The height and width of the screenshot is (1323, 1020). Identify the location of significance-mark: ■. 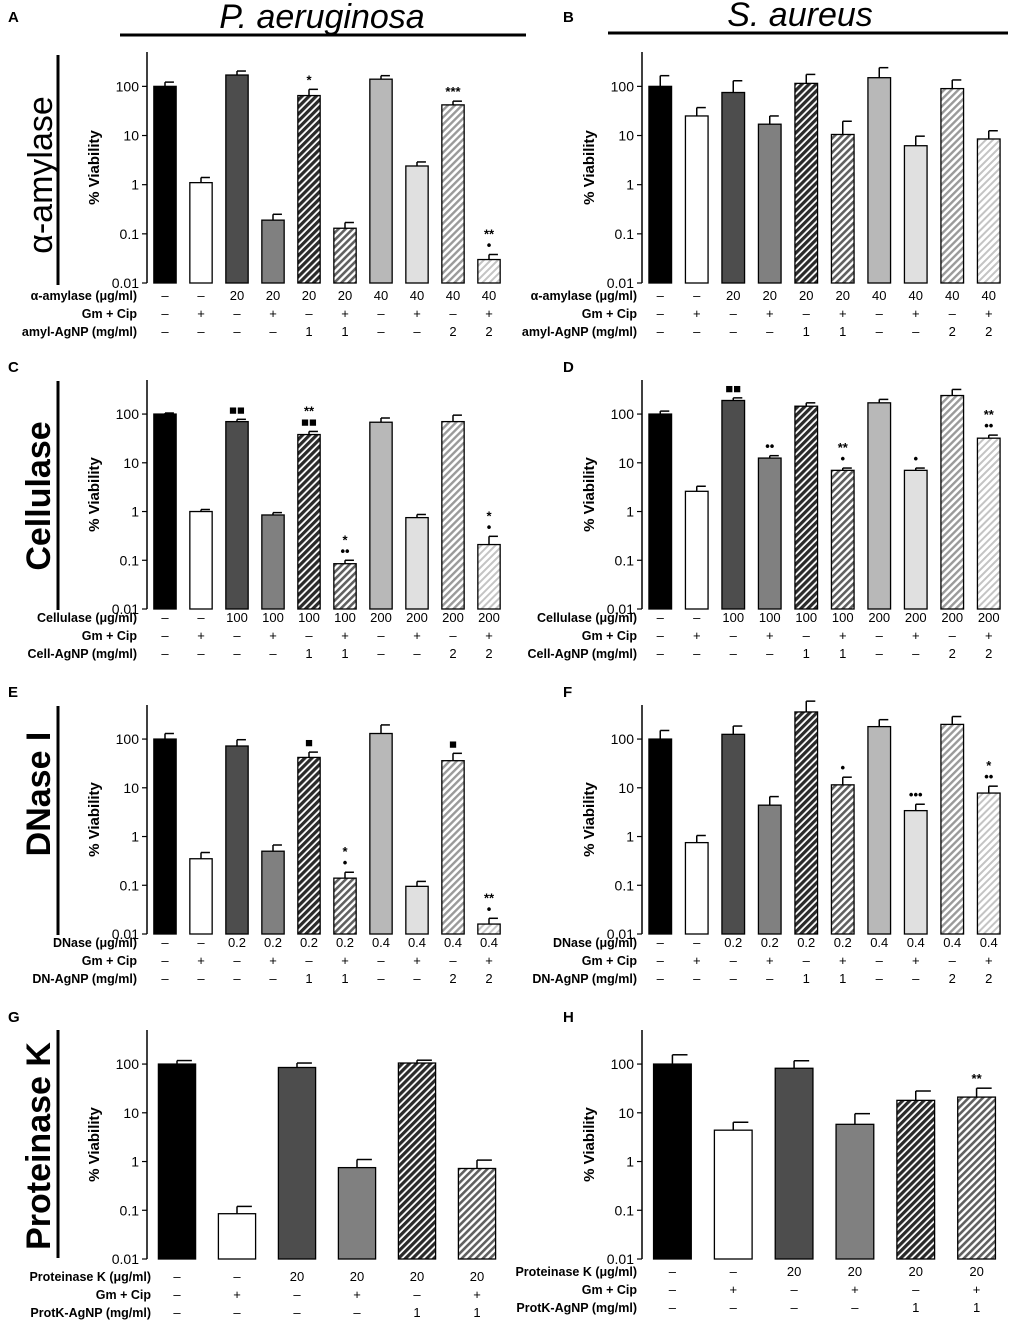
(309, 742).